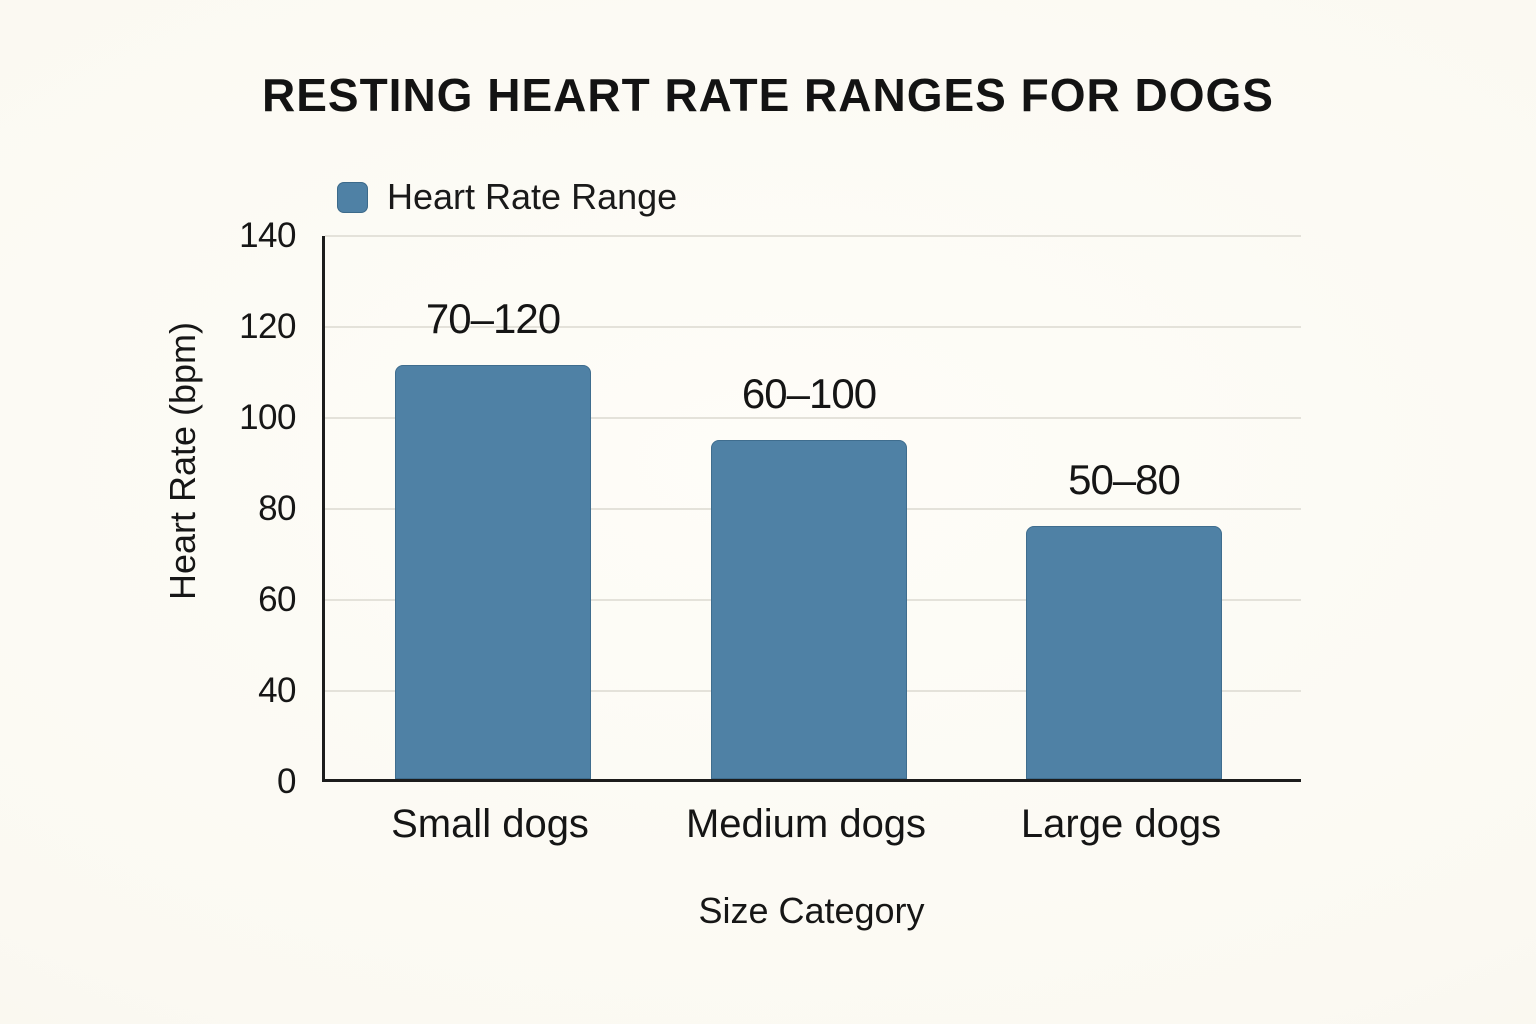 The image size is (1536, 1024). I want to click on y-tick-label-100: 100, so click(267, 417).